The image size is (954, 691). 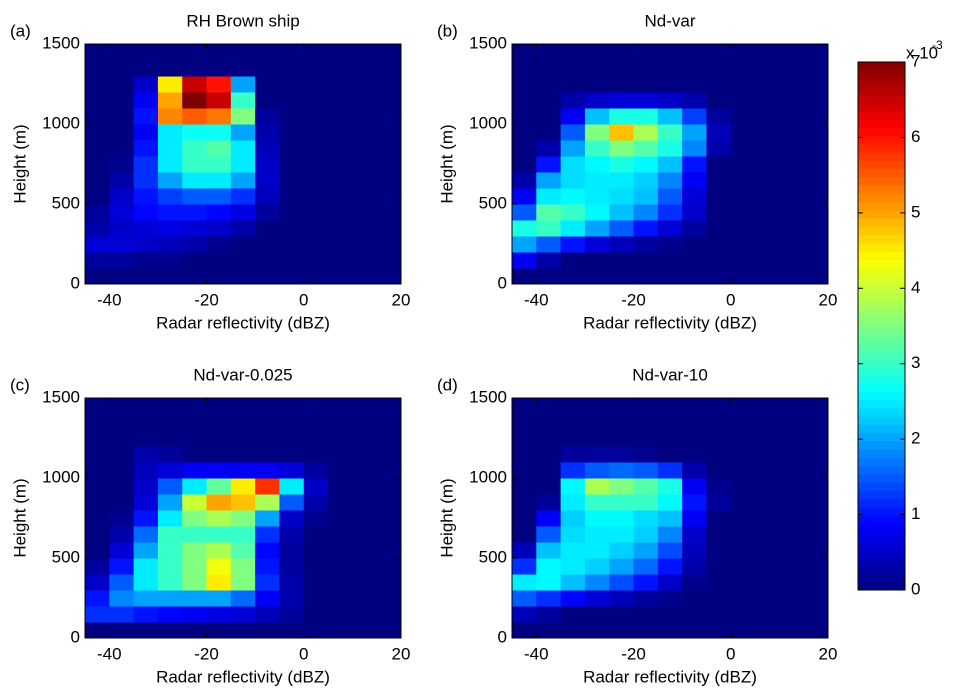 I want to click on x-tick-label: -40, so click(x=109, y=653).